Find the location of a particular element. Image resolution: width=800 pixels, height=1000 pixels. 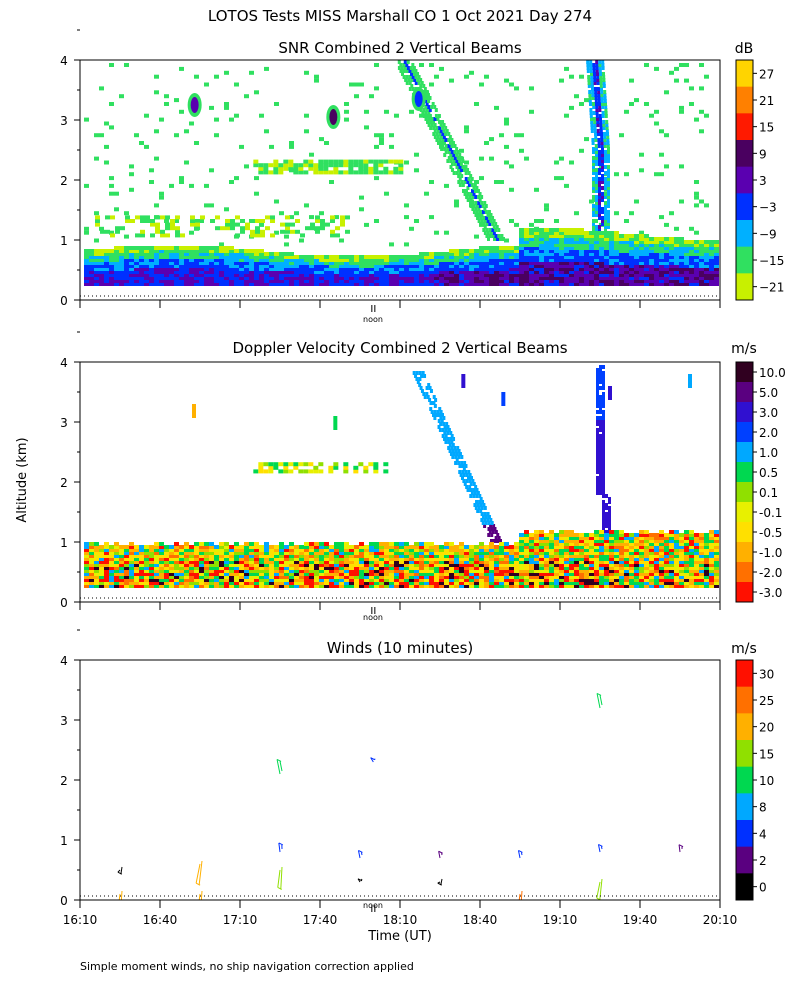

colorbar-swatch is located at coordinates (744, 100).